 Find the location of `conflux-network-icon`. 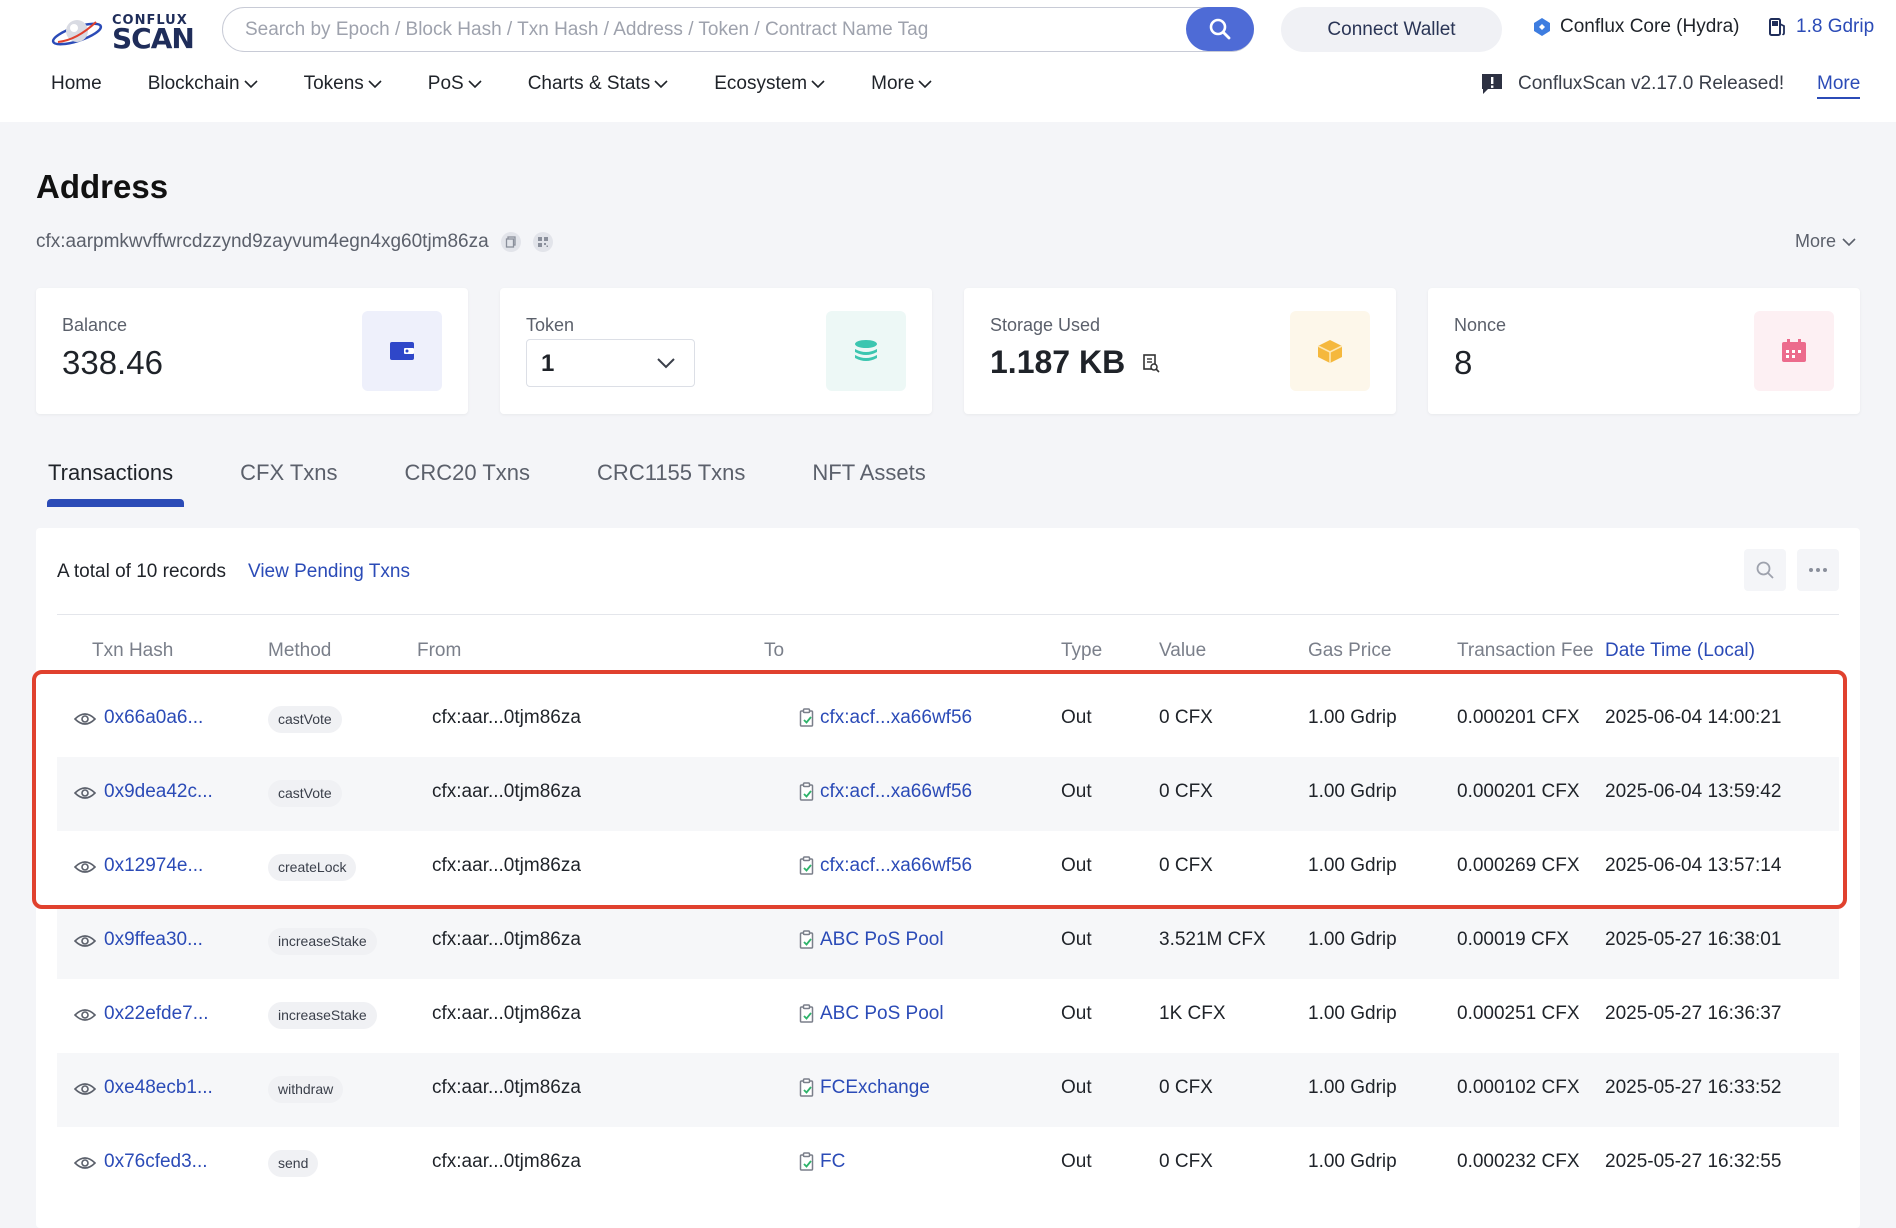

conflux-network-icon is located at coordinates (1542, 27).